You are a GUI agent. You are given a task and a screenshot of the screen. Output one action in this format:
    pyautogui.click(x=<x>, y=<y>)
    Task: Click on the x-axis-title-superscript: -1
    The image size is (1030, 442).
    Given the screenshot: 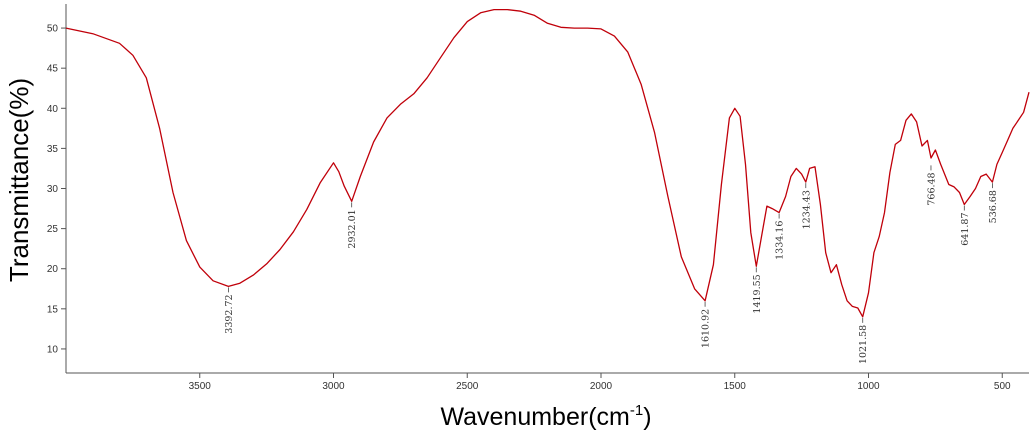 What is the action you would take?
    pyautogui.click(x=636, y=410)
    